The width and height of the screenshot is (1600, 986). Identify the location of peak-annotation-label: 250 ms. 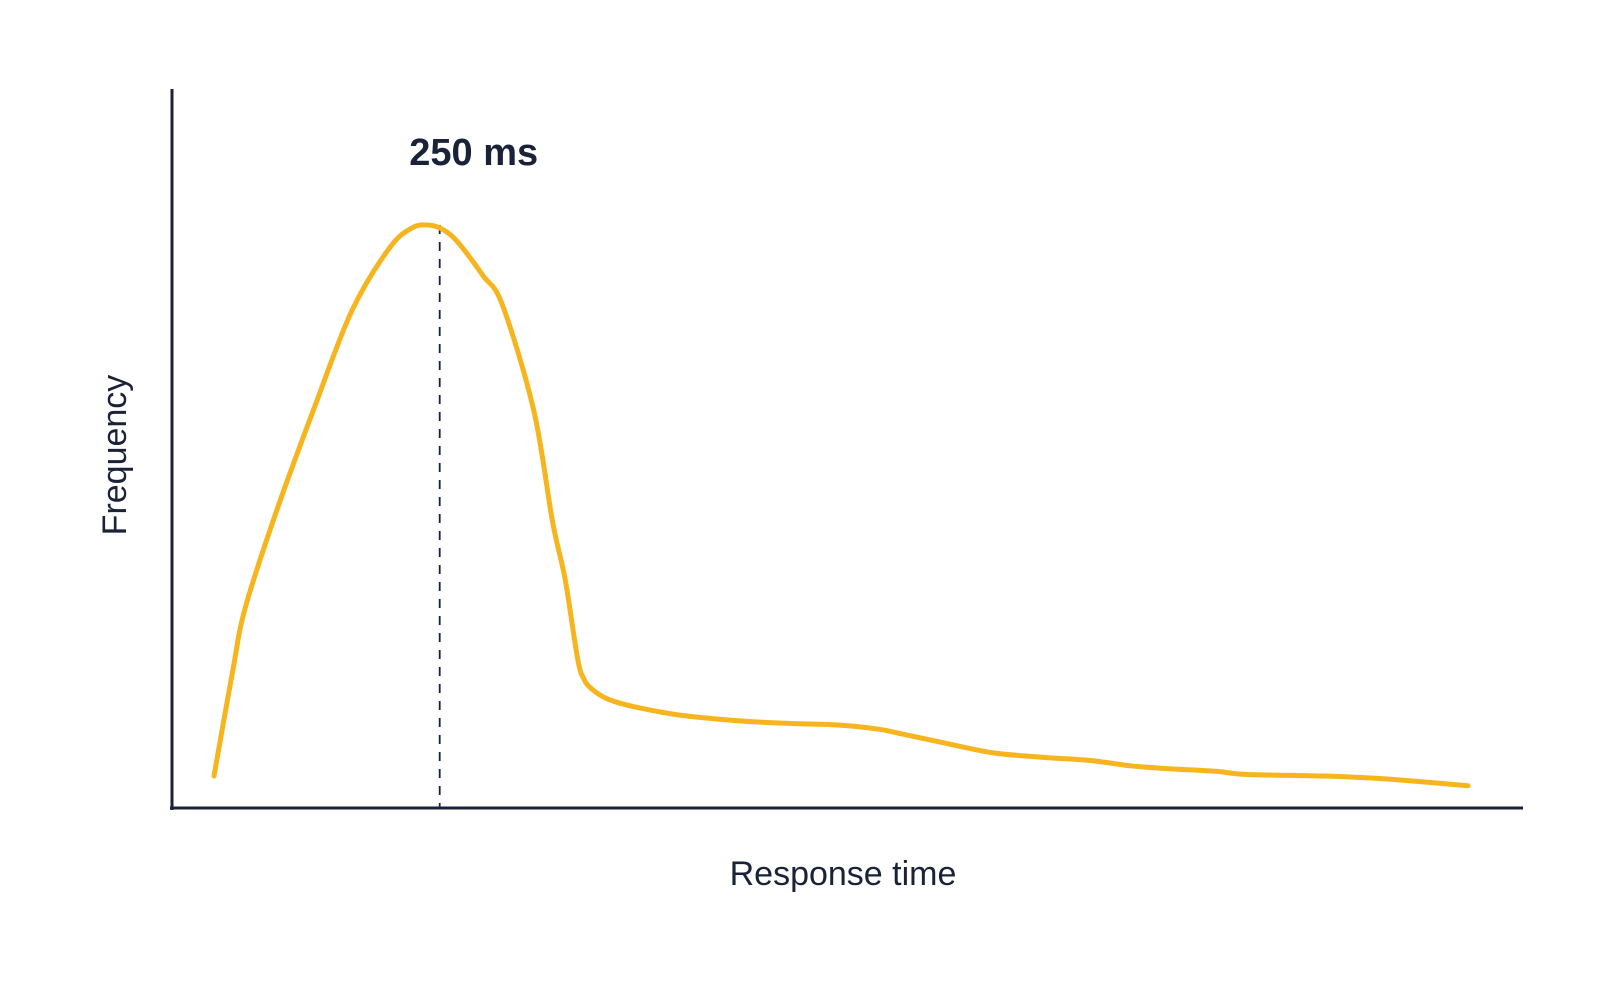
(473, 153).